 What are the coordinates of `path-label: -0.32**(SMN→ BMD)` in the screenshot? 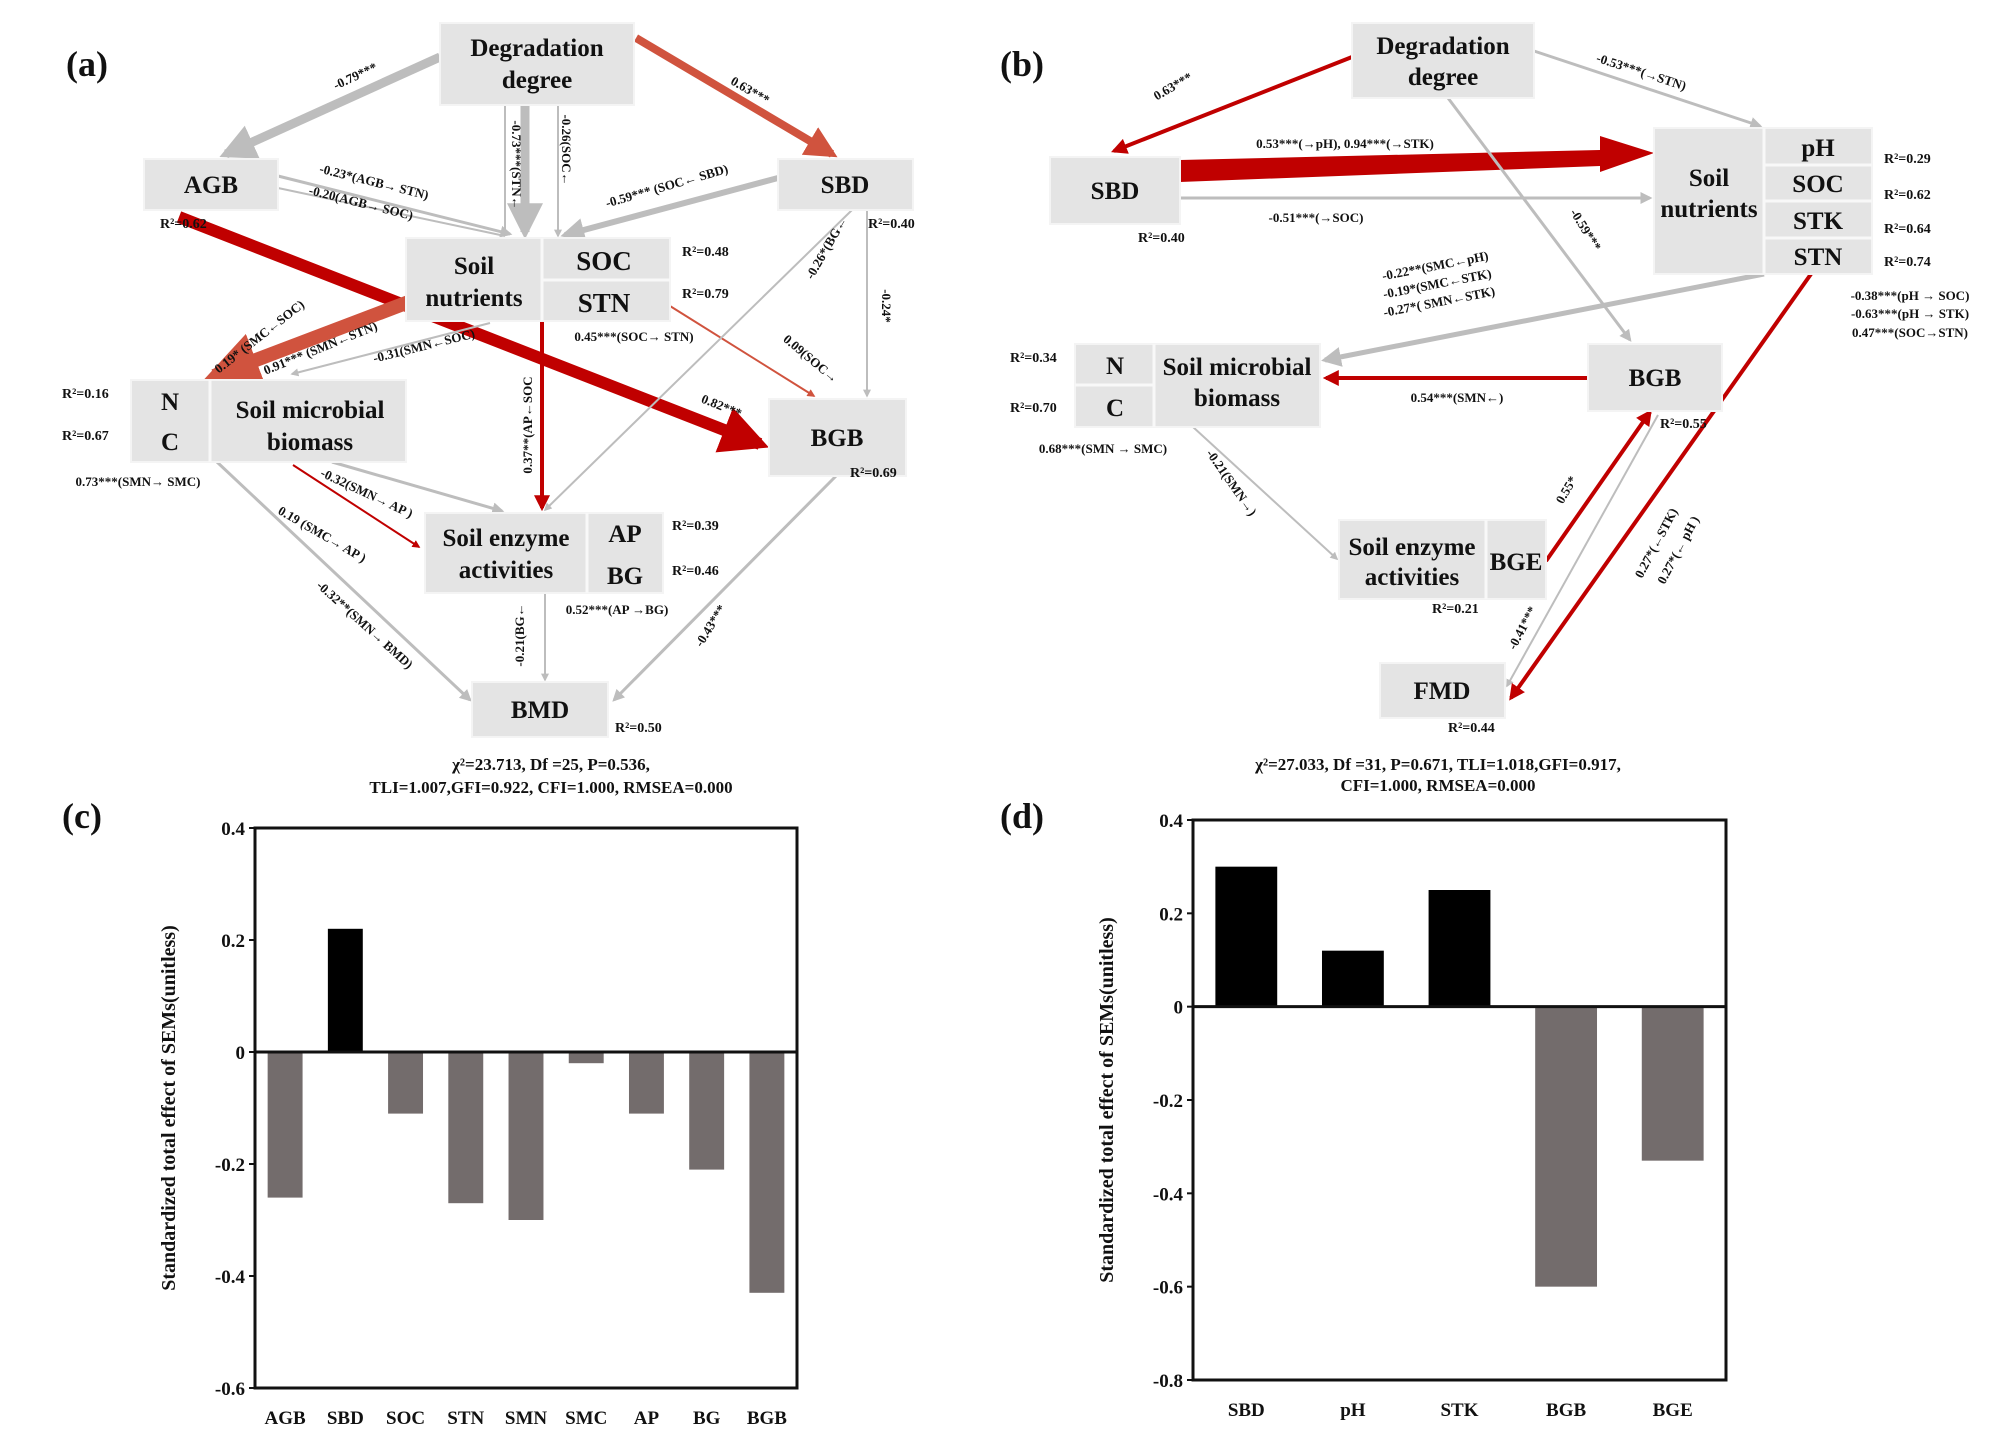 It's located at (365, 625).